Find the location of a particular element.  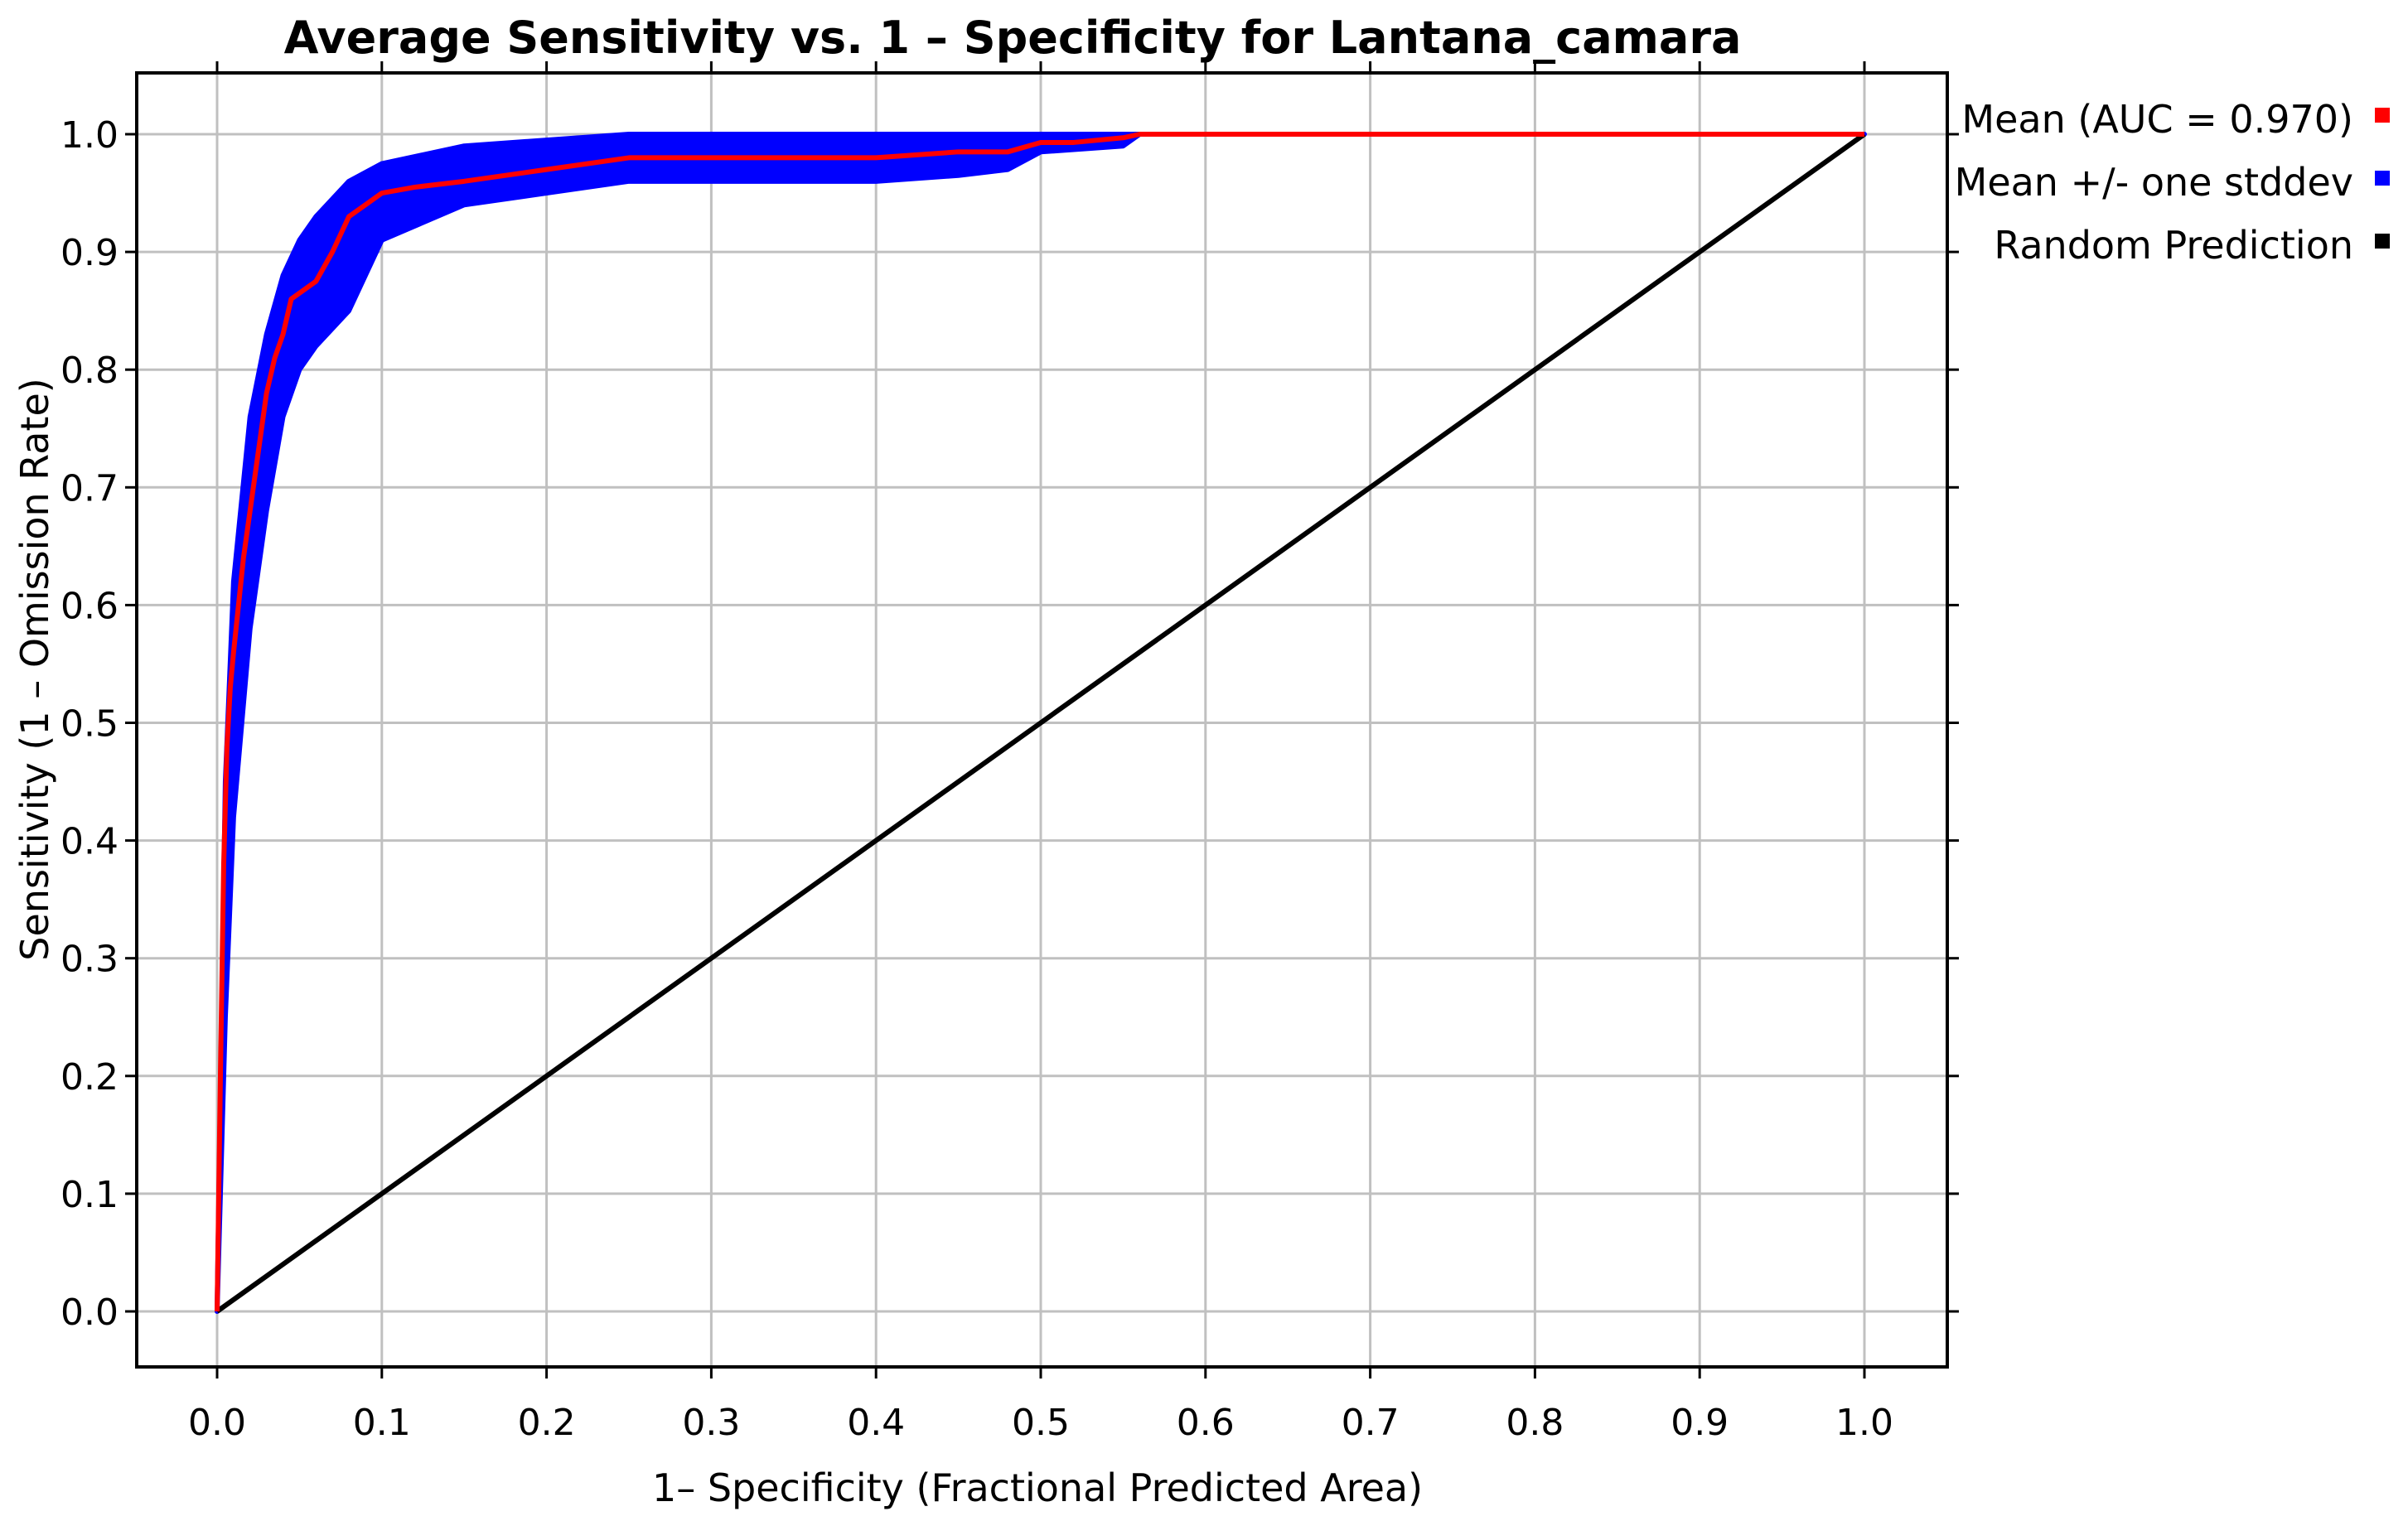

legend-label: Mean +/- one stddev is located at coordinates (2154, 182).